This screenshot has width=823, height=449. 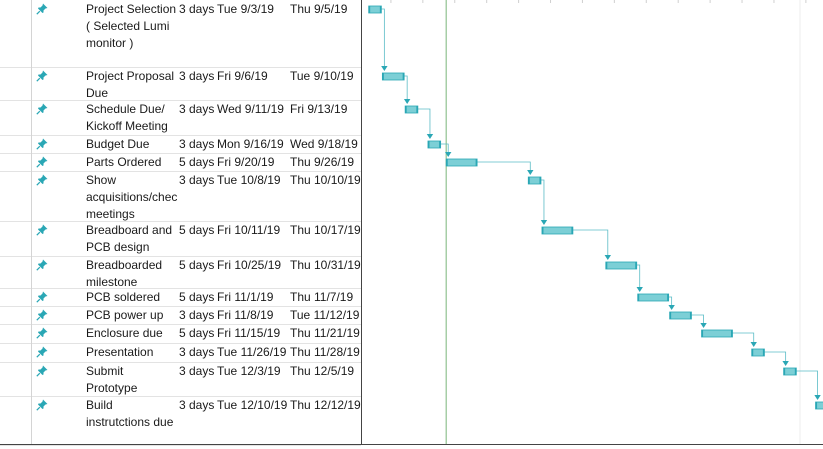 What do you see at coordinates (249, 371) in the screenshot?
I see `task-start-cell: Tue 12/3/19` at bounding box center [249, 371].